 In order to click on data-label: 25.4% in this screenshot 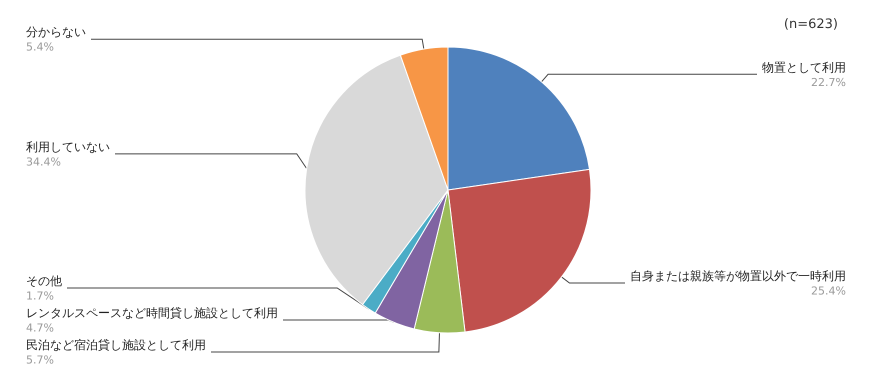, I will do `click(828, 291)`.